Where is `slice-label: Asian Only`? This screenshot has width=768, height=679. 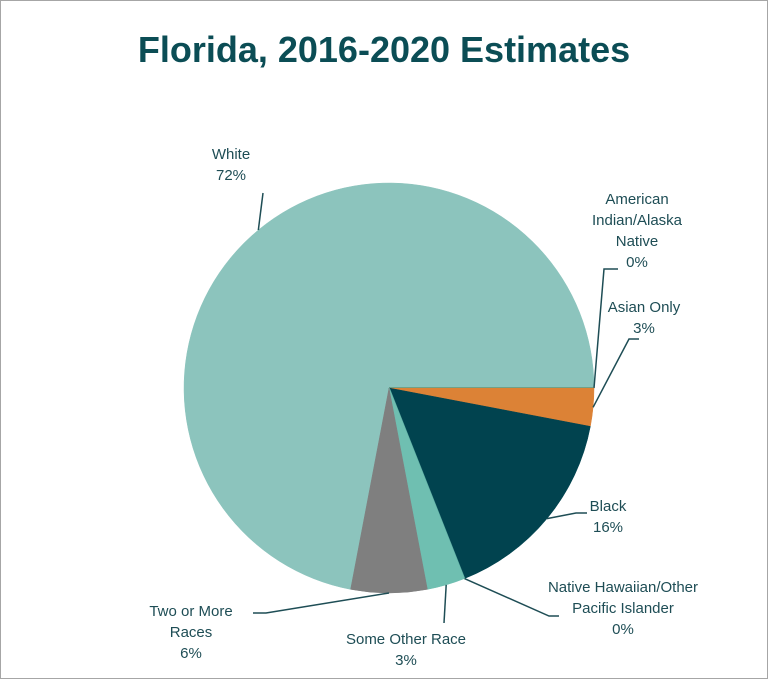
slice-label: Asian Only is located at coordinates (644, 307).